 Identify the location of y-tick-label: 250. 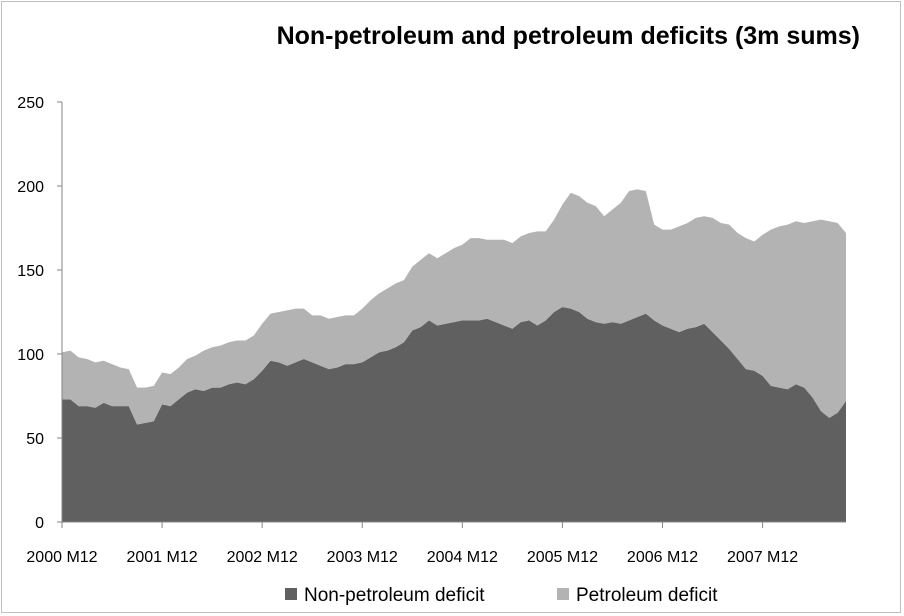
(30, 103).